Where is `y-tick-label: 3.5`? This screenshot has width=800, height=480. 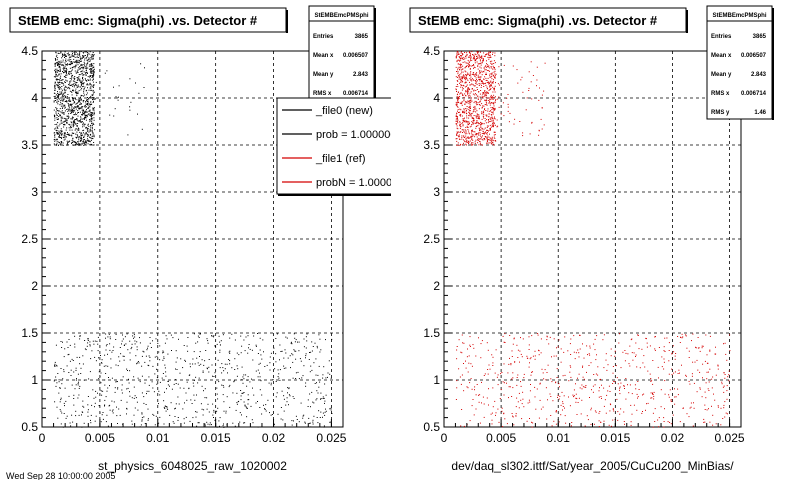
y-tick-label: 3.5 is located at coordinates (431, 145).